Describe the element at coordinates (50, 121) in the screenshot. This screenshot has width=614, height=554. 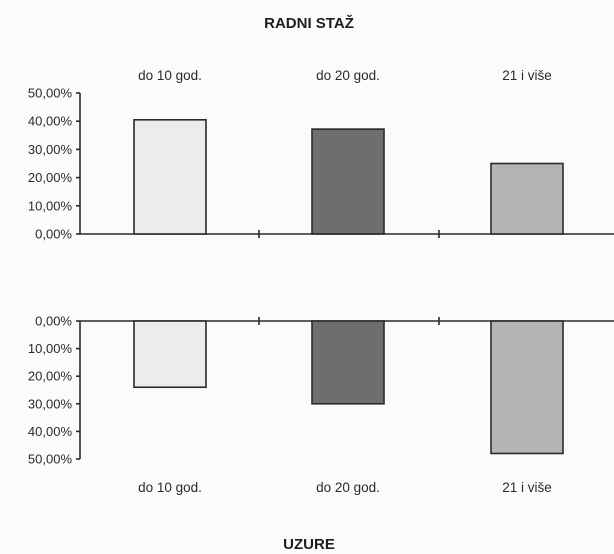
I see `y-tick-label-0-4: 40,00%` at that location.